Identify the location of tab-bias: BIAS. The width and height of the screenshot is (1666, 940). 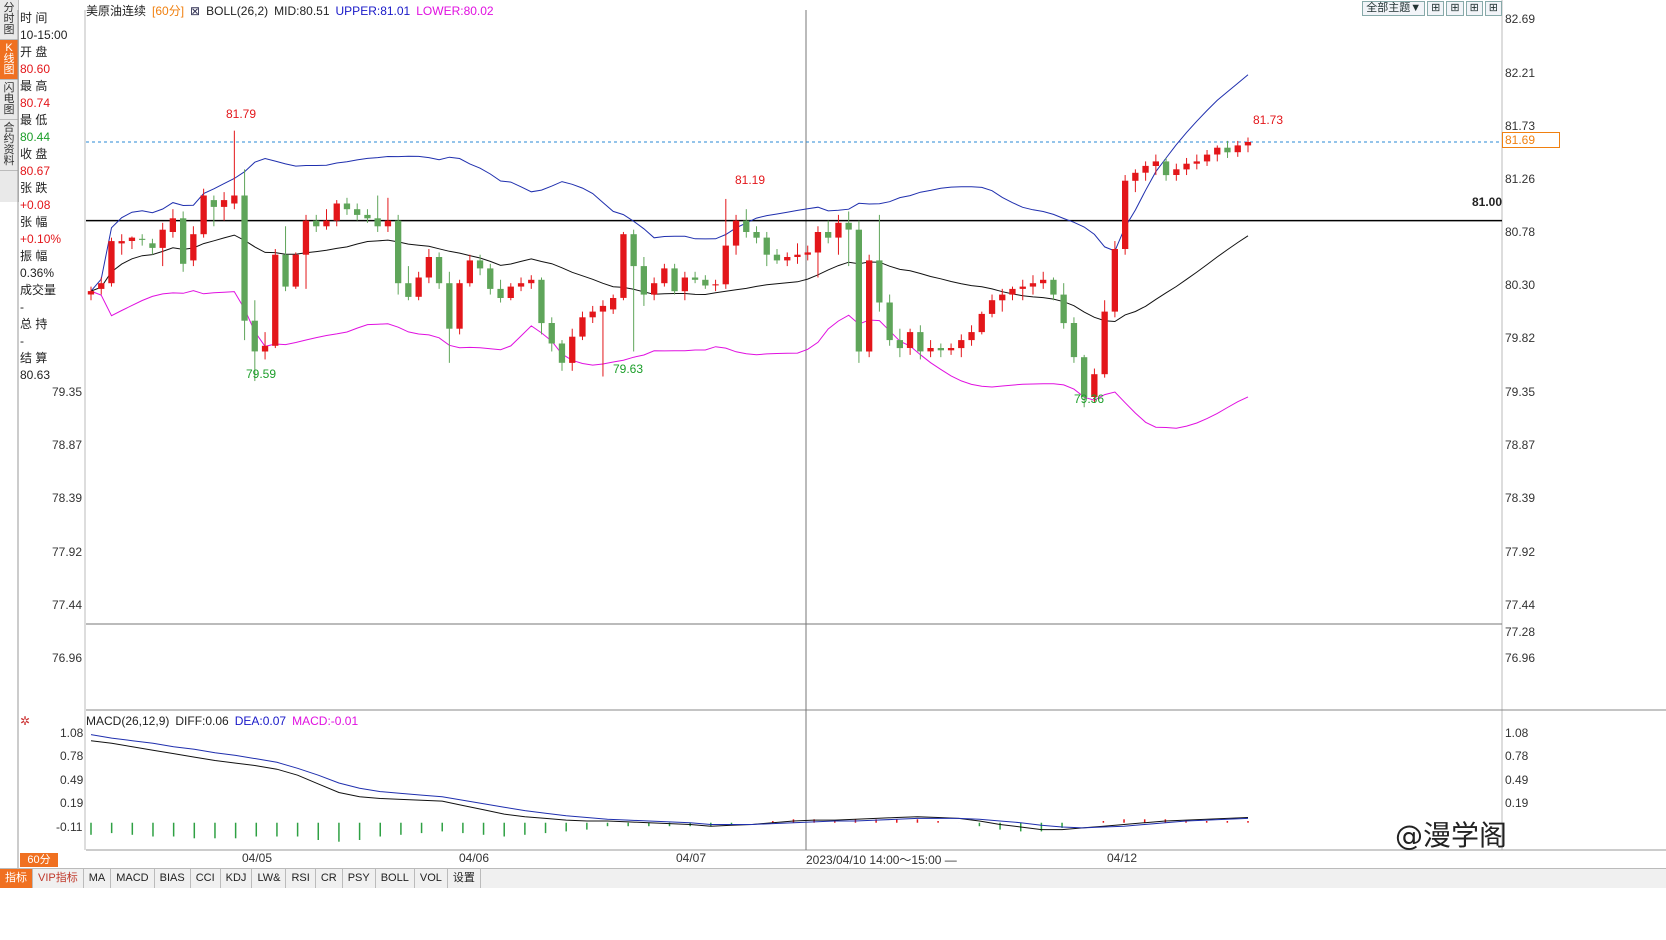
(173, 878).